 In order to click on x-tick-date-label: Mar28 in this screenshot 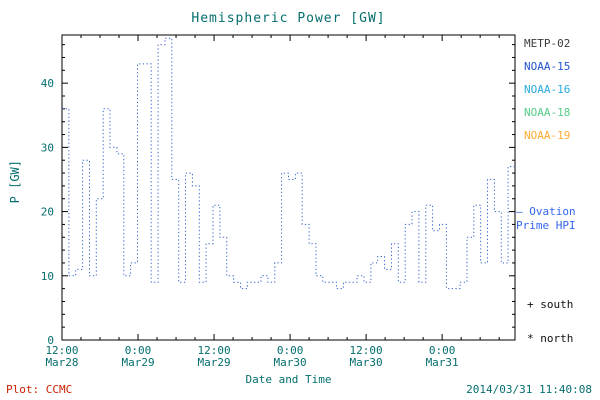, I will do `click(61, 362)`.